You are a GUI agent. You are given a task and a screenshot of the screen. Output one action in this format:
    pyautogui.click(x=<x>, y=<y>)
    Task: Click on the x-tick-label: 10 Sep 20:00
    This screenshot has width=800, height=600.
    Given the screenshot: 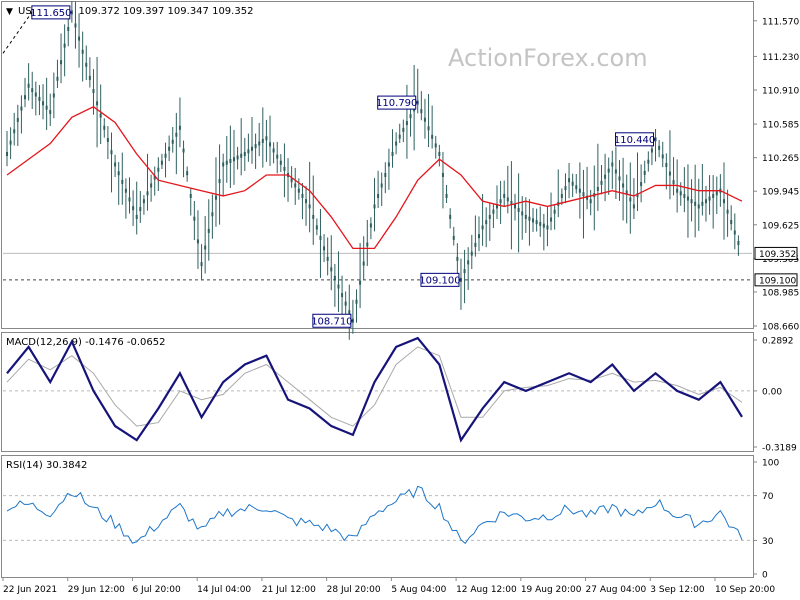 What is the action you would take?
    pyautogui.click(x=745, y=590)
    